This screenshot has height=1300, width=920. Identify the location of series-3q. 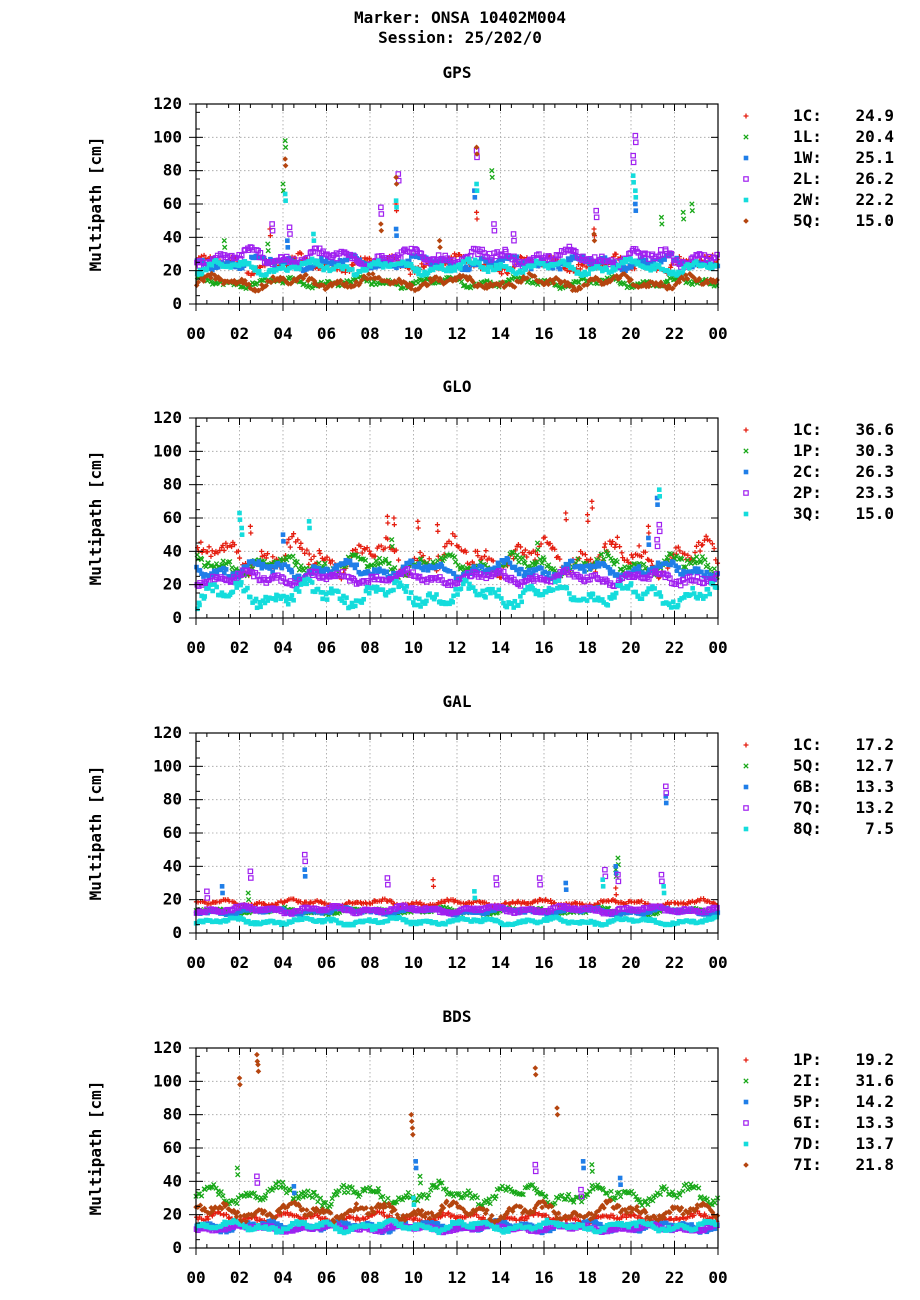
(457, 549).